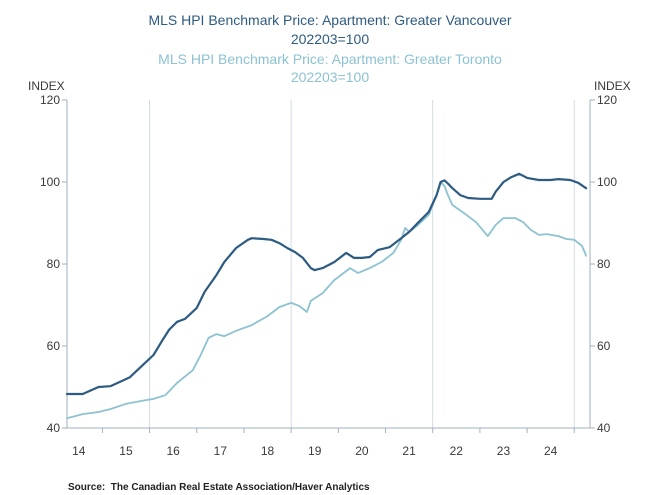 Image resolution: width=660 pixels, height=495 pixels. I want to click on x-tick-label: 21, so click(409, 451).